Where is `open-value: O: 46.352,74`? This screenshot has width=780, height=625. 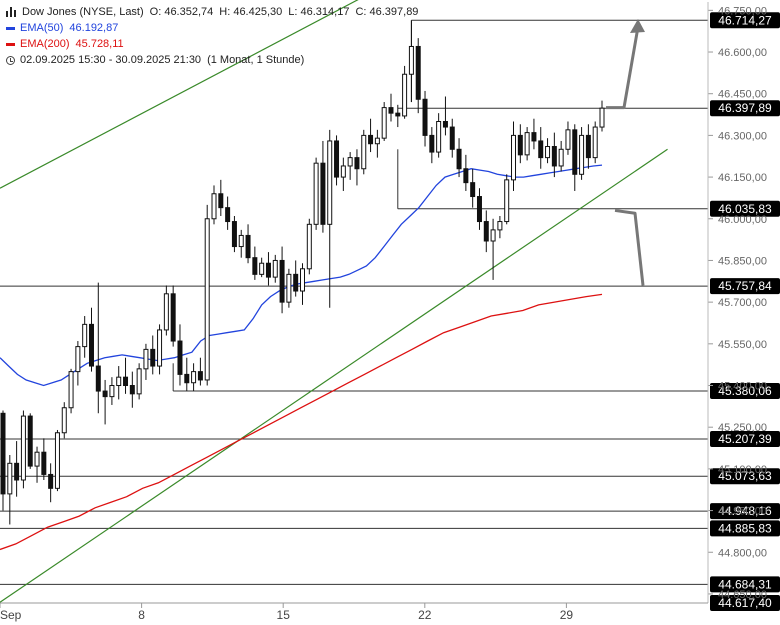 open-value: O: 46.352,74 is located at coordinates (181, 12).